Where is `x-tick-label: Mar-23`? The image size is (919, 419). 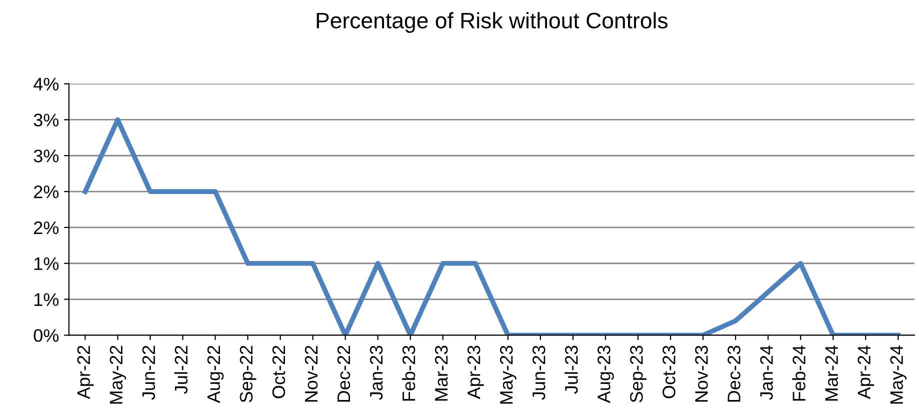 x-tick-label: Mar-23 is located at coordinates (441, 373).